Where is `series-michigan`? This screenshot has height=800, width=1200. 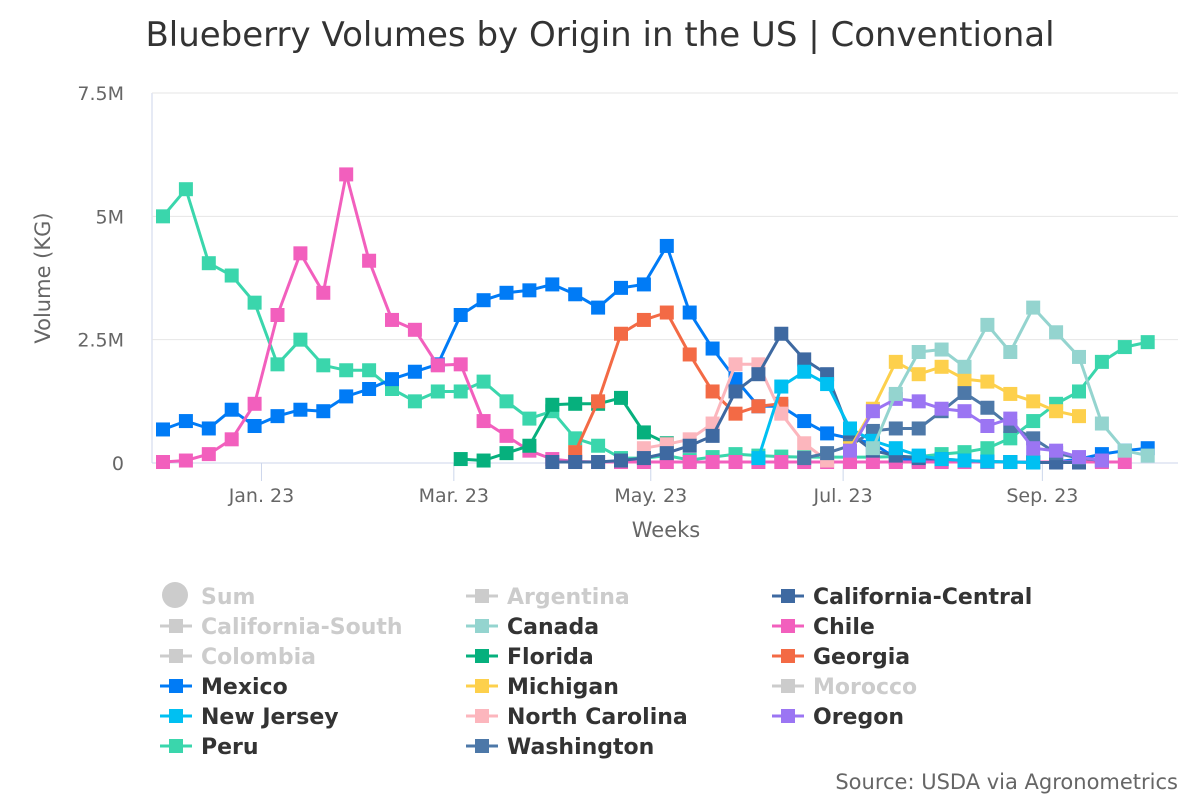 series-michigan is located at coordinates (964, 405).